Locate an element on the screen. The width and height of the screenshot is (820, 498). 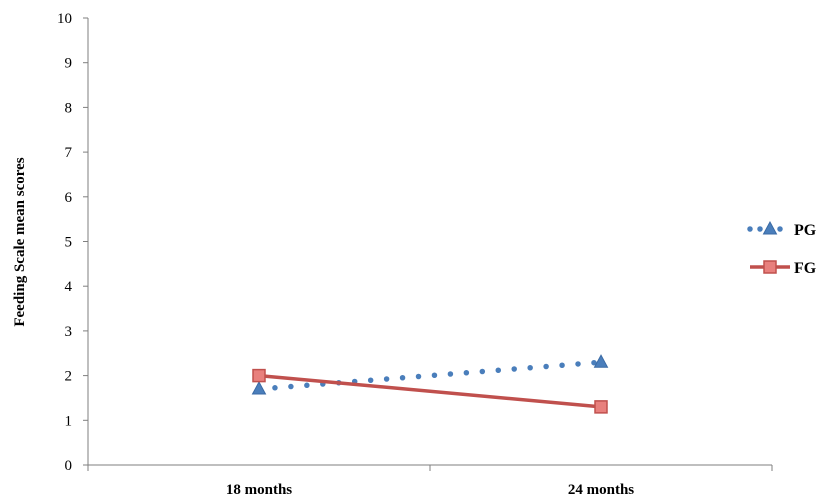
legend: PG FG is located at coordinates (782, 248).